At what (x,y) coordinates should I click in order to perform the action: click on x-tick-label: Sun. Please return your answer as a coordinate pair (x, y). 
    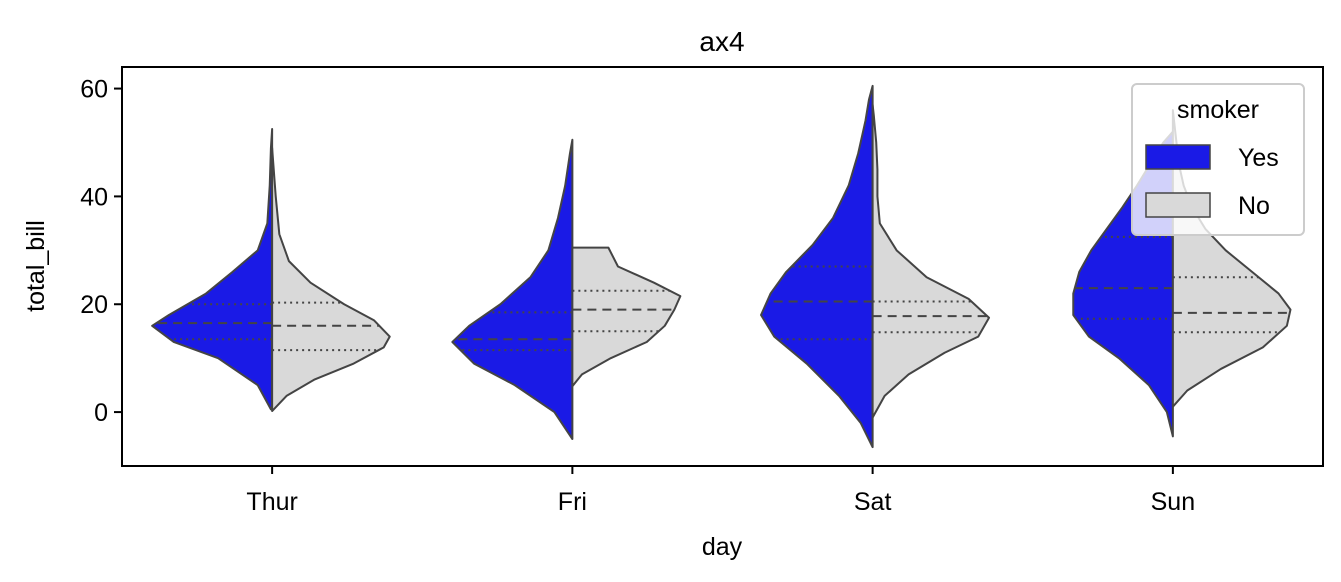
    Looking at the image, I should click on (1173, 502).